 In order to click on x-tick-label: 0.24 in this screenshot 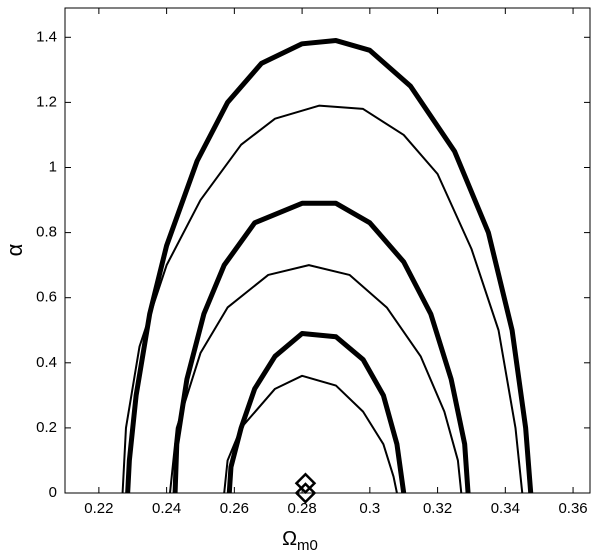, I will do `click(166, 508)`.